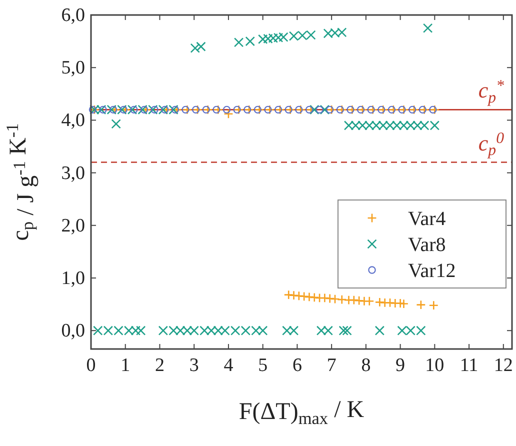 The height and width of the screenshot is (446, 516). What do you see at coordinates (297, 365) in the screenshot?
I see `x-tick-label: 6` at bounding box center [297, 365].